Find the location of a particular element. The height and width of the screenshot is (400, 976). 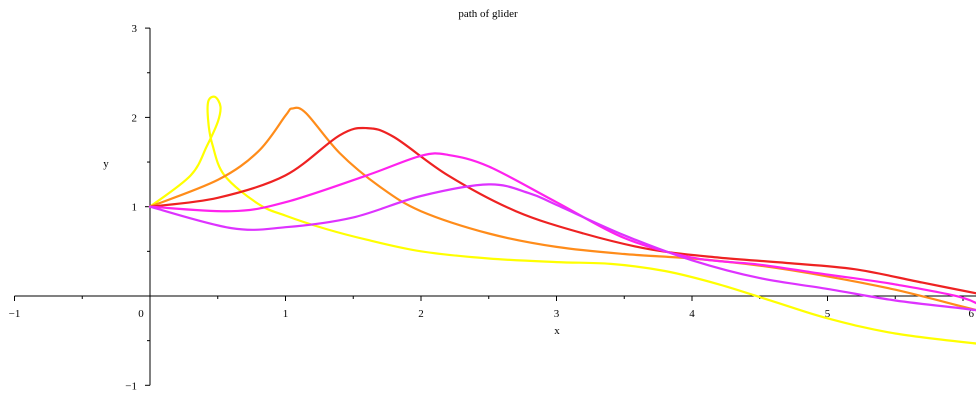

chart-title: path of glider is located at coordinates (488, 14).